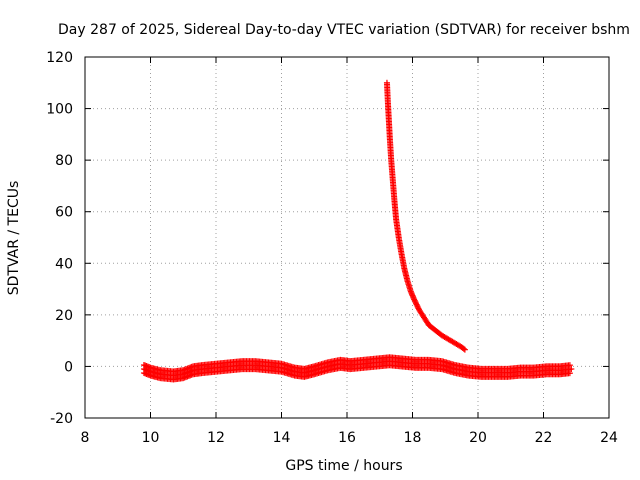 The width and height of the screenshot is (640, 480). Describe the element at coordinates (282, 438) in the screenshot. I see `x-tick-label: 14` at that location.